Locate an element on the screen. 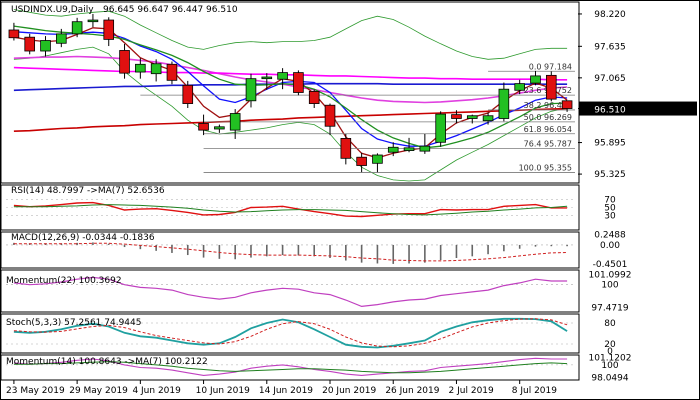 The image size is (700, 400). stoch-tick-label: 80 is located at coordinates (610, 324).